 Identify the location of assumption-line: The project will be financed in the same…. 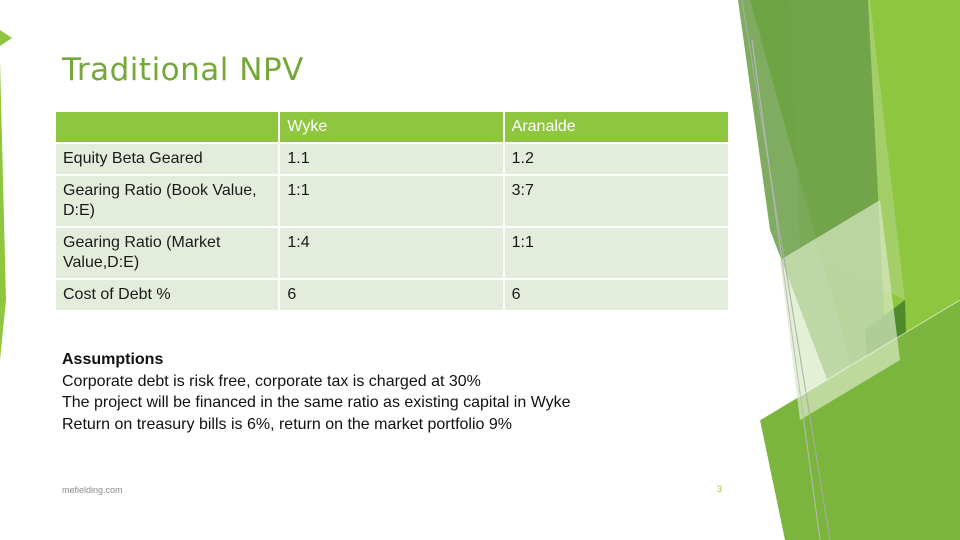
(316, 402).